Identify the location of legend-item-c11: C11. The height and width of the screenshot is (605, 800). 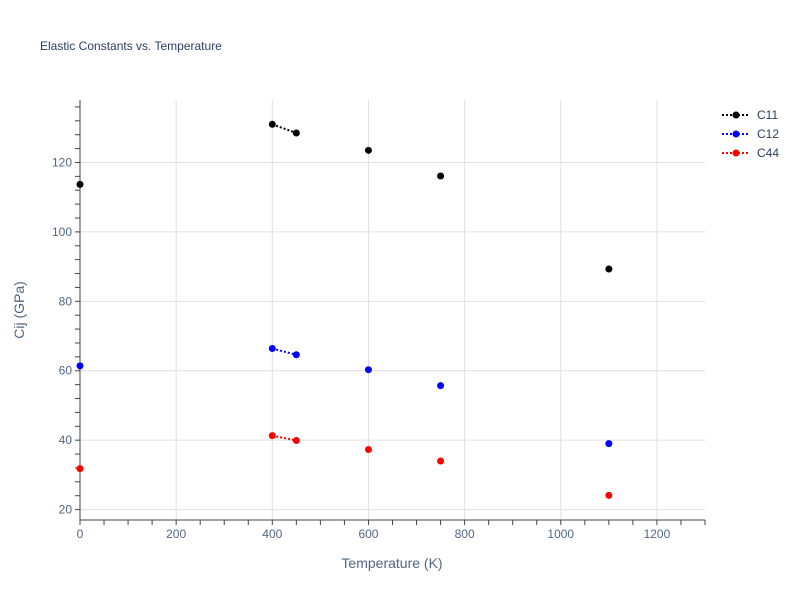
(750, 115).